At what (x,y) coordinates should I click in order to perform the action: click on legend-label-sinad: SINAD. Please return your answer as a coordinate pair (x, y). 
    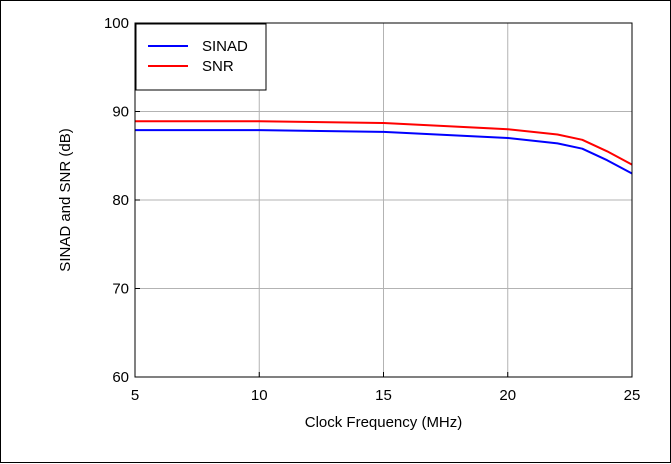
    Looking at the image, I should click on (225, 46).